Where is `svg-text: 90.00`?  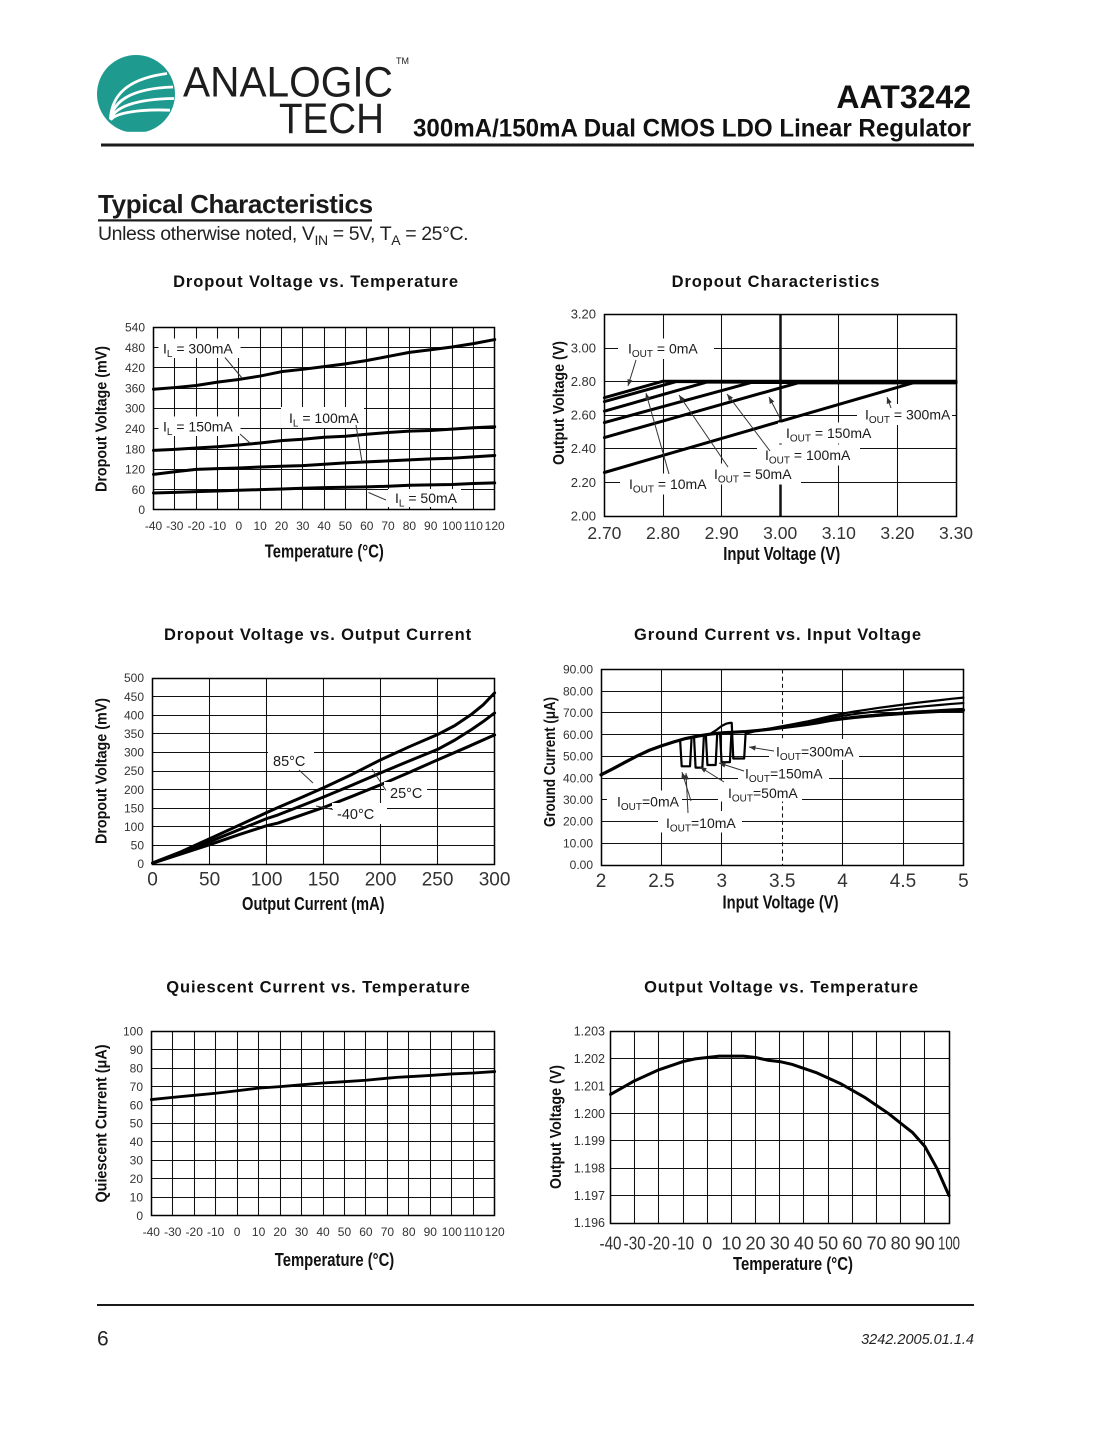
svg-text: 90.00 is located at coordinates (578, 670).